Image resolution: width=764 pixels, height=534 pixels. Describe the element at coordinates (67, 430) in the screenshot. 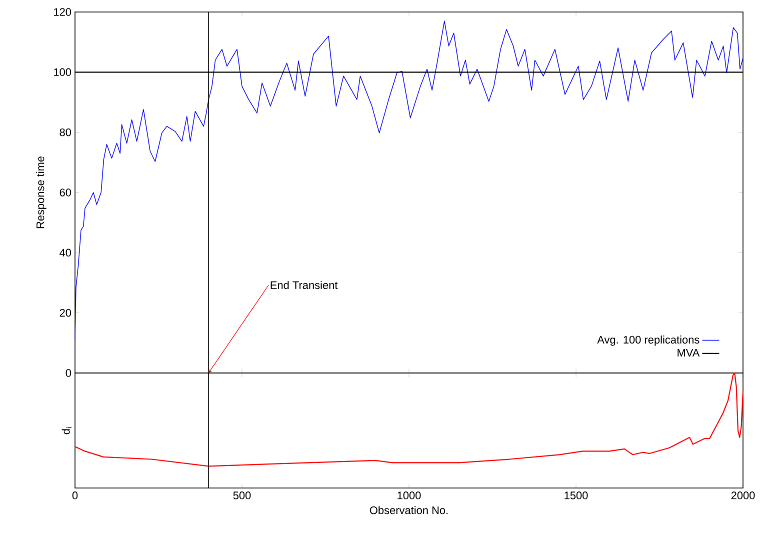

I see `y-axis-title: d$_{i}$` at that location.